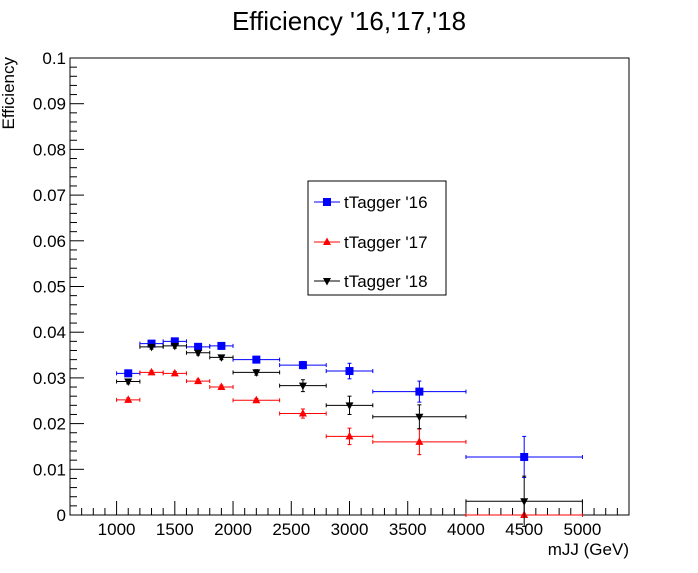 Image resolution: width=698 pixels, height=573 pixels. I want to click on y-tick-label: 0.02, so click(49, 424).